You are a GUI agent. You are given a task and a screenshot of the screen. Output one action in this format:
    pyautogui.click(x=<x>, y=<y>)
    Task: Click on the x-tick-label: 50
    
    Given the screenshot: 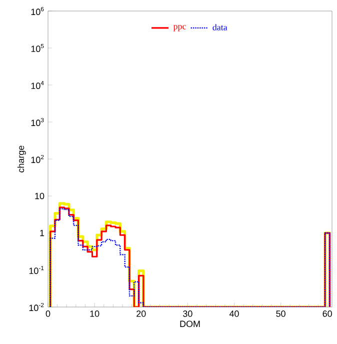 What is the action you would take?
    pyautogui.click(x=281, y=313)
    